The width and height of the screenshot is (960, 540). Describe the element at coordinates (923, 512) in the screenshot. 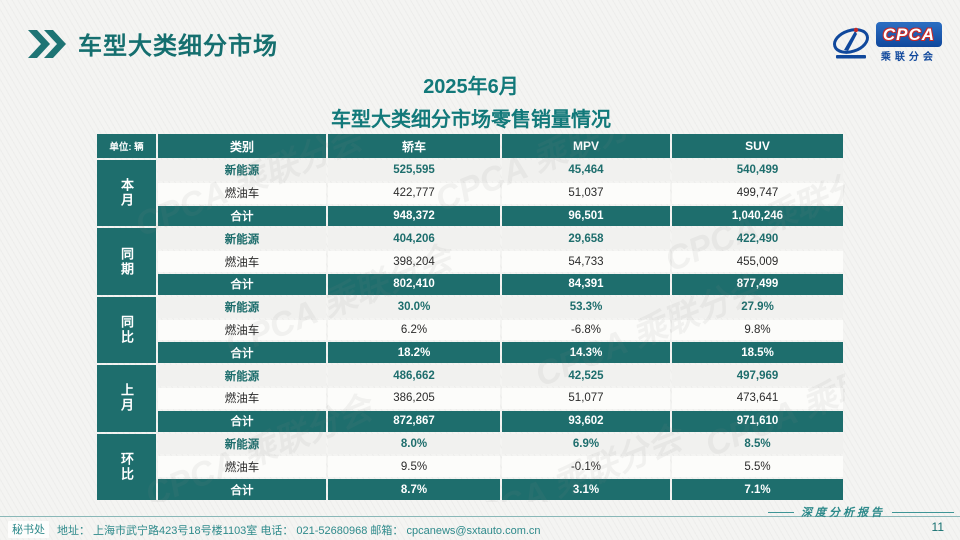

I see `report-tag-line-right` at that location.